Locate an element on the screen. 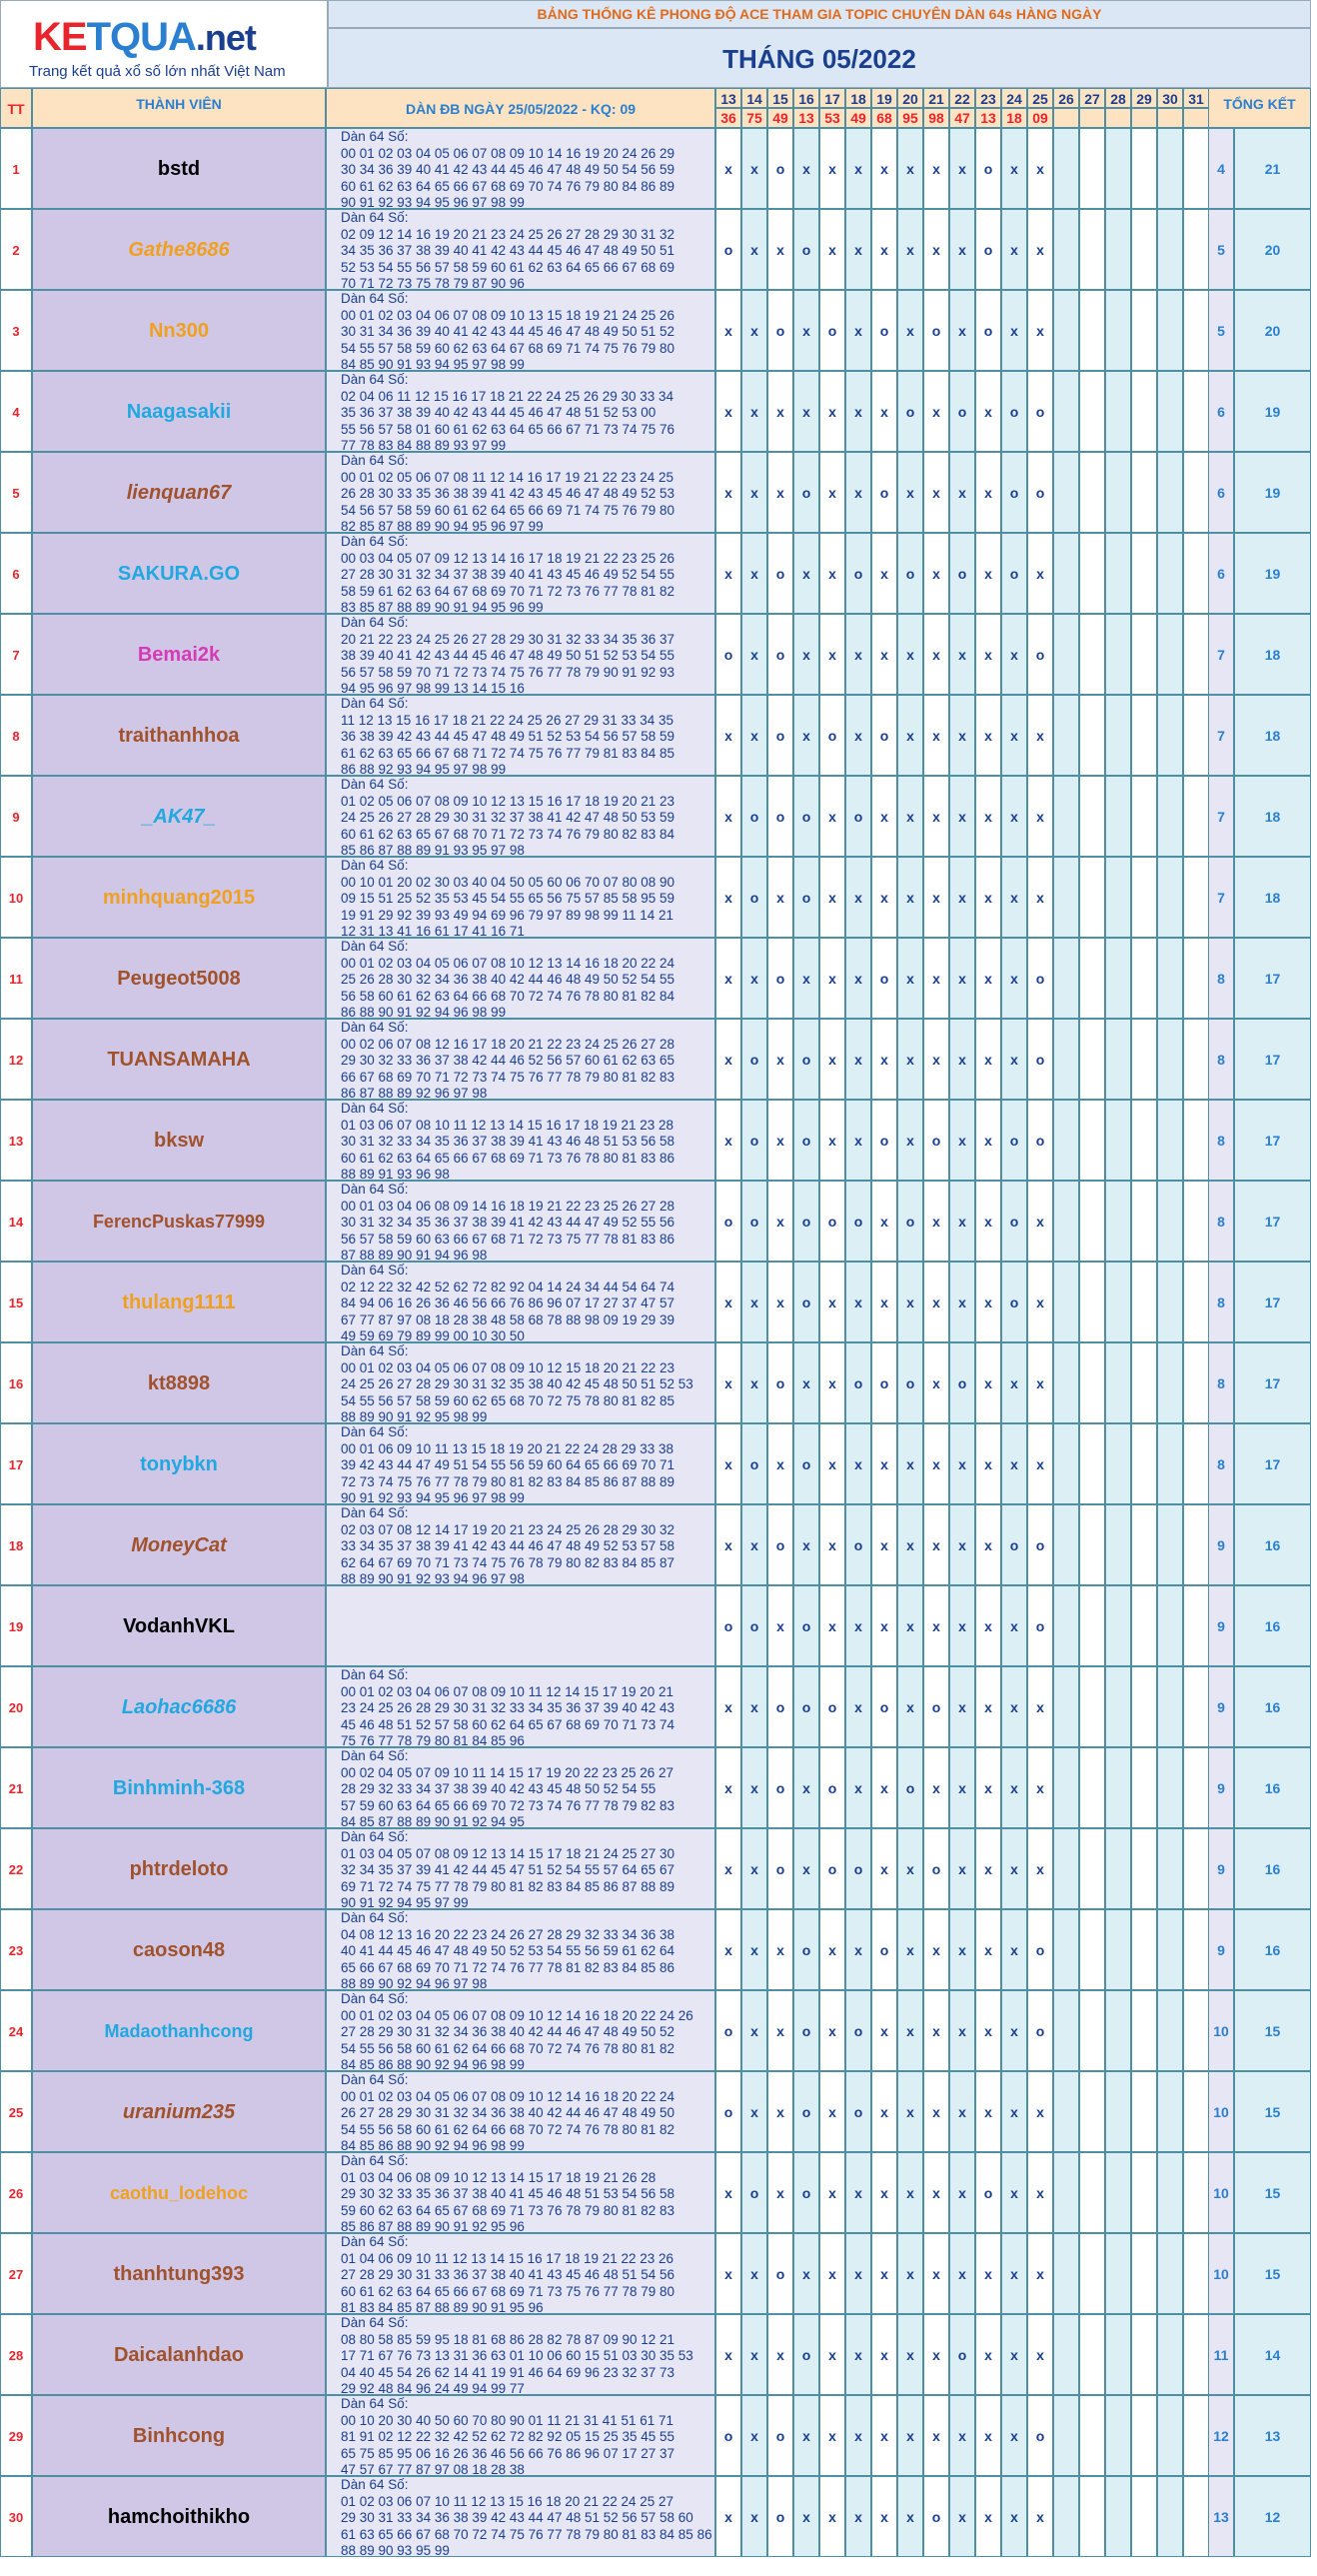 Image resolution: width=1317 pixels, height=2576 pixels. member-name: tonybkn is located at coordinates (179, 1464).